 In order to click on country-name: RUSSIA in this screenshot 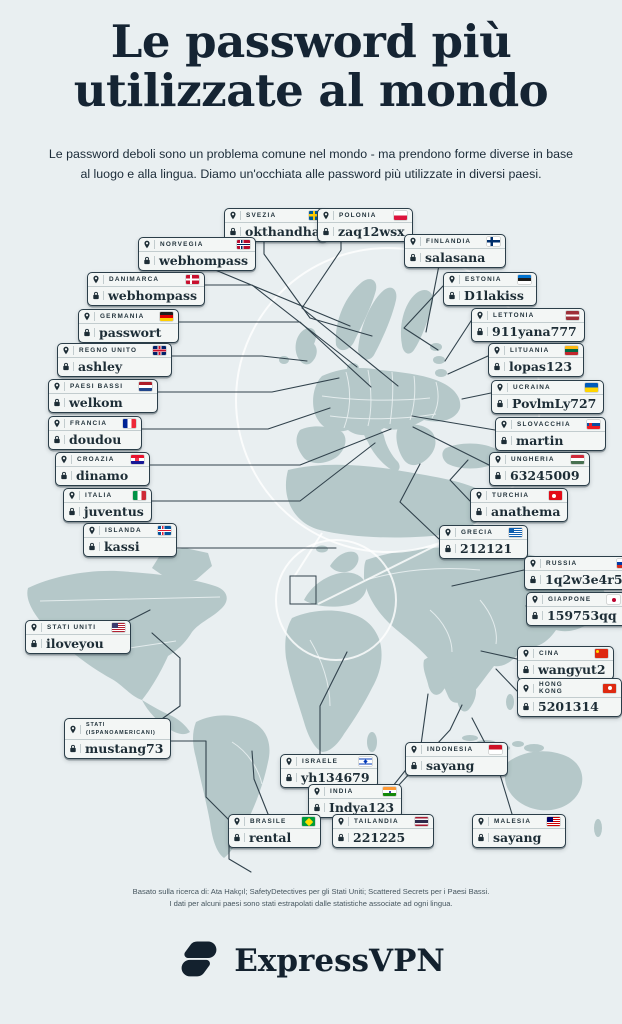, I will do `click(562, 563)`.